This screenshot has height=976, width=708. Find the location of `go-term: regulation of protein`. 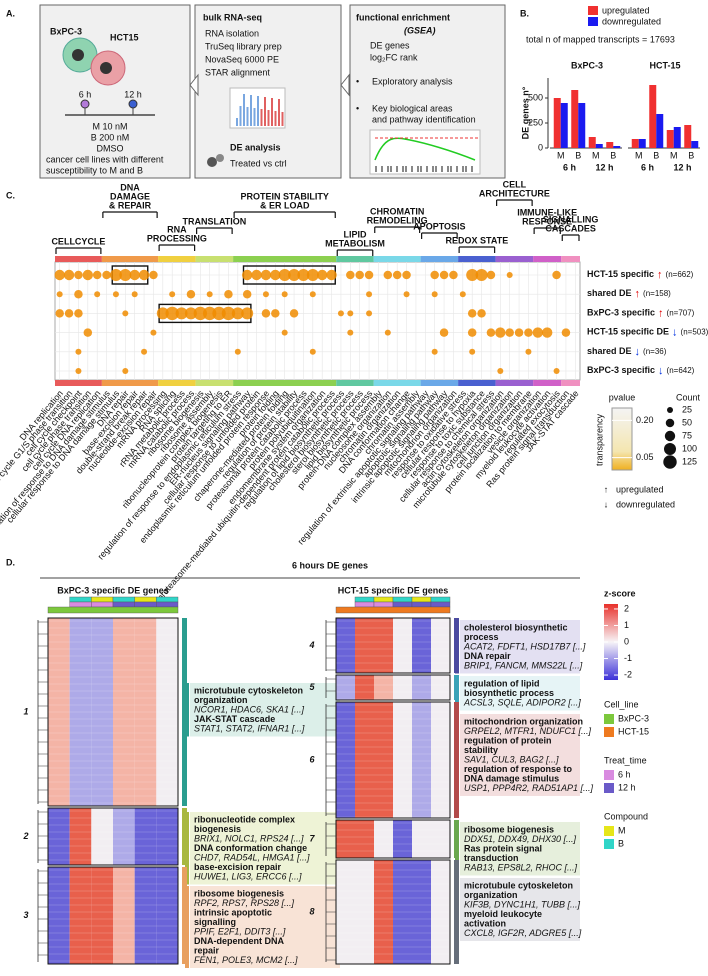

go-term: regulation of protein is located at coordinates (508, 740).